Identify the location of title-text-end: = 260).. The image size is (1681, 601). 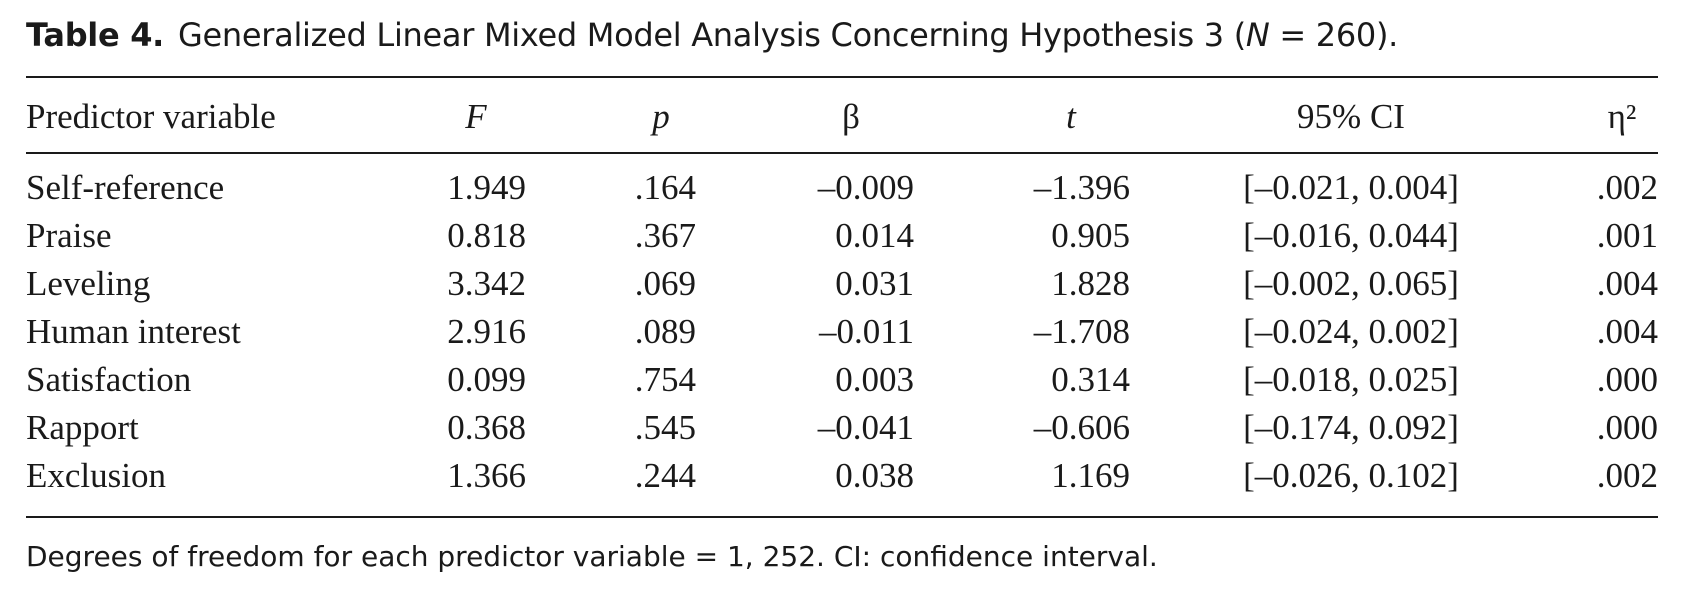
(1334, 35).